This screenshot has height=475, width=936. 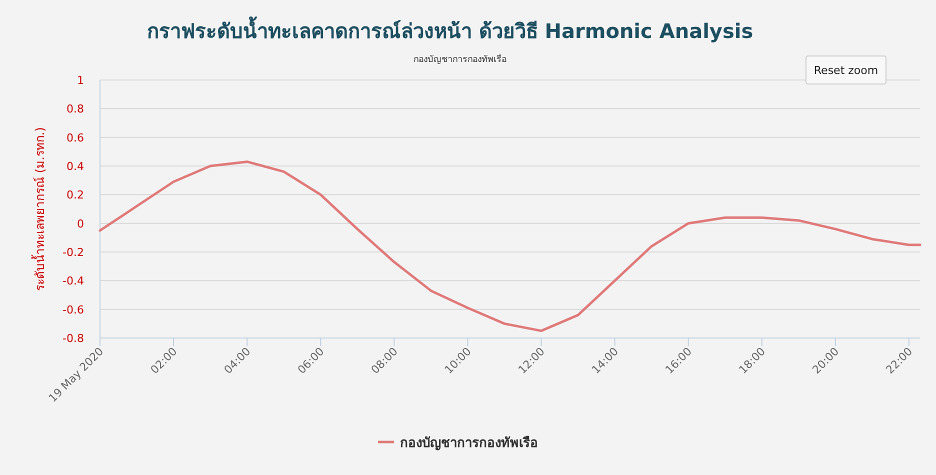 I want to click on chart-subtitle: กองบัญชาการกองทัพเรือ, so click(x=460, y=59).